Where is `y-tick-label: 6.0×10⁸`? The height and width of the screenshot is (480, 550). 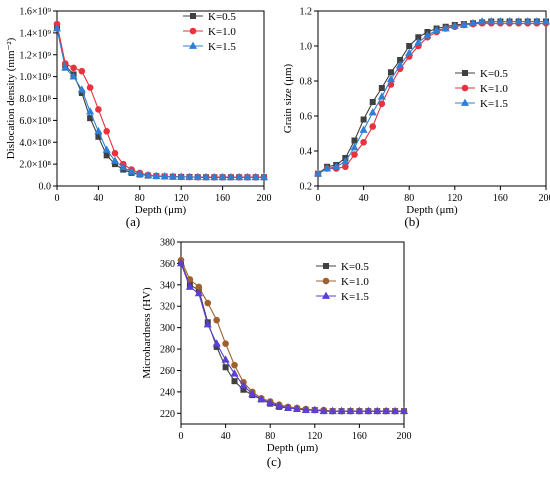 y-tick-label: 6.0×10⁸ is located at coordinates (35, 121).